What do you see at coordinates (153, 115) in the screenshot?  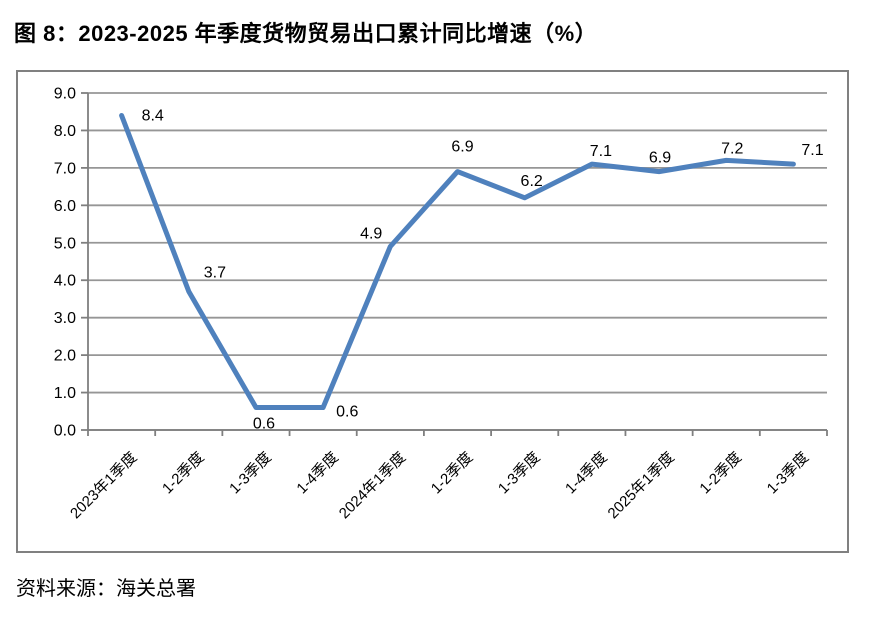 I see `data-point-label: 8.4` at bounding box center [153, 115].